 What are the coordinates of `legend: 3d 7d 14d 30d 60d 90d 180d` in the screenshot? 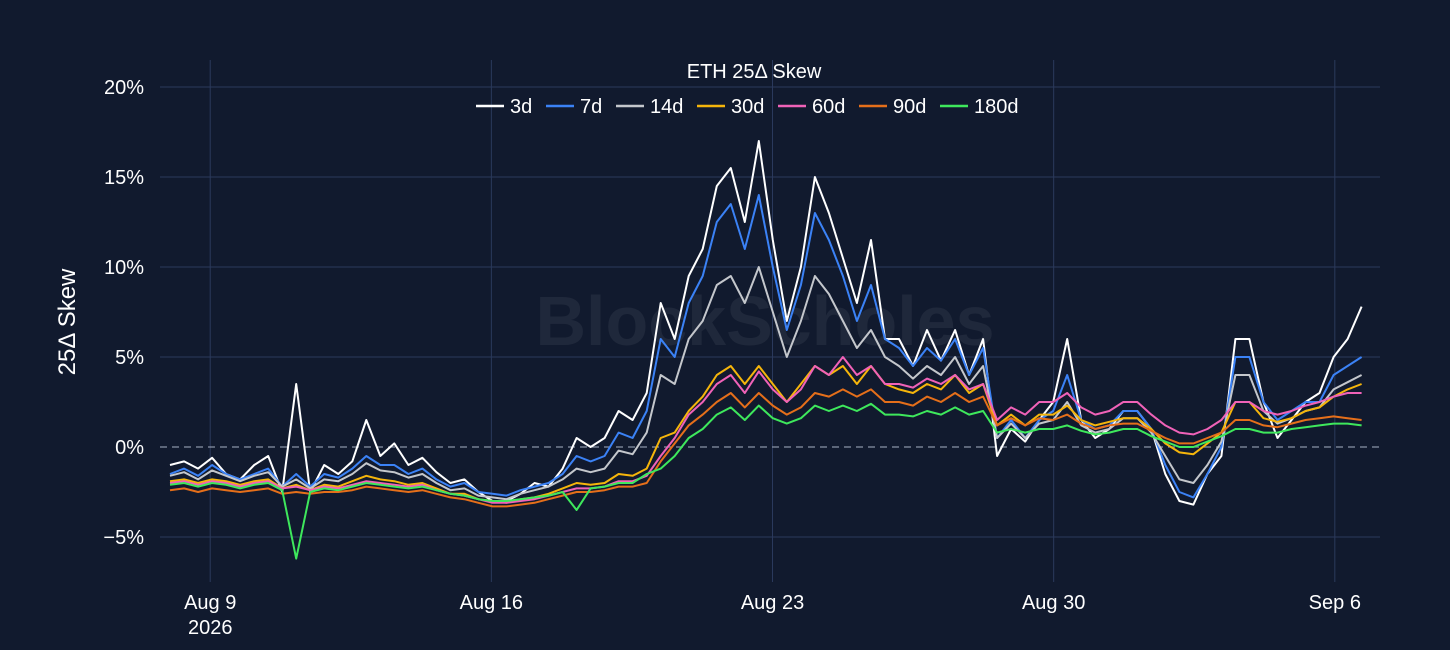 It's located at (747, 107).